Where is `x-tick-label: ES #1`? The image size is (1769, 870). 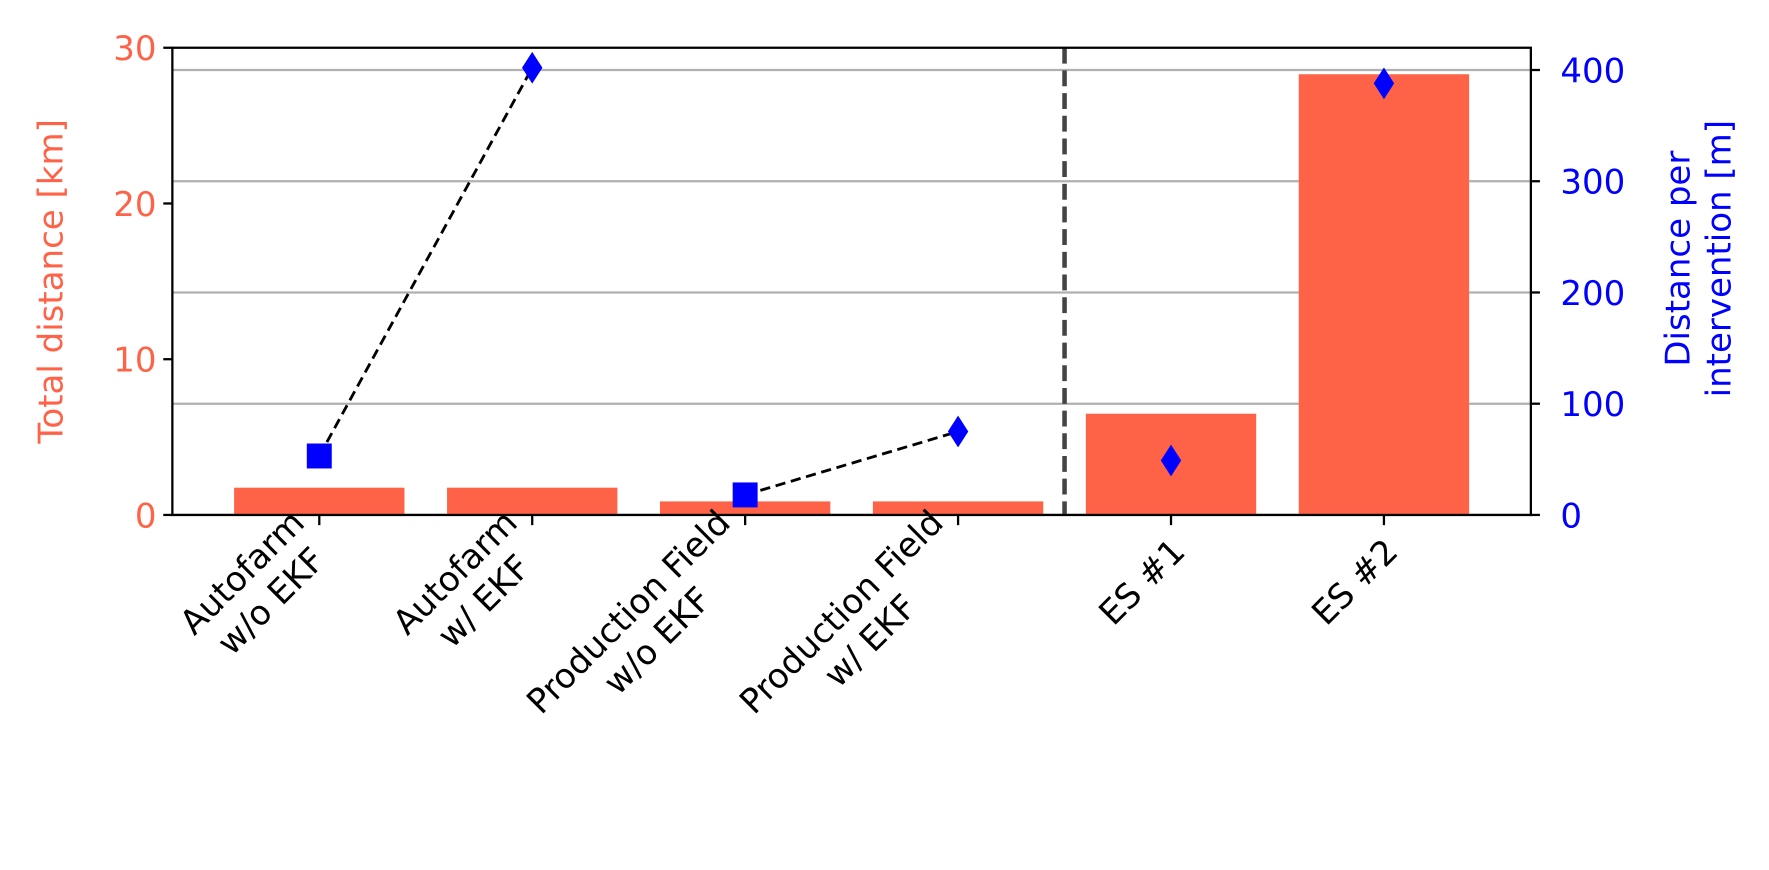 x-tick-label: ES #1 is located at coordinates (1142, 583).